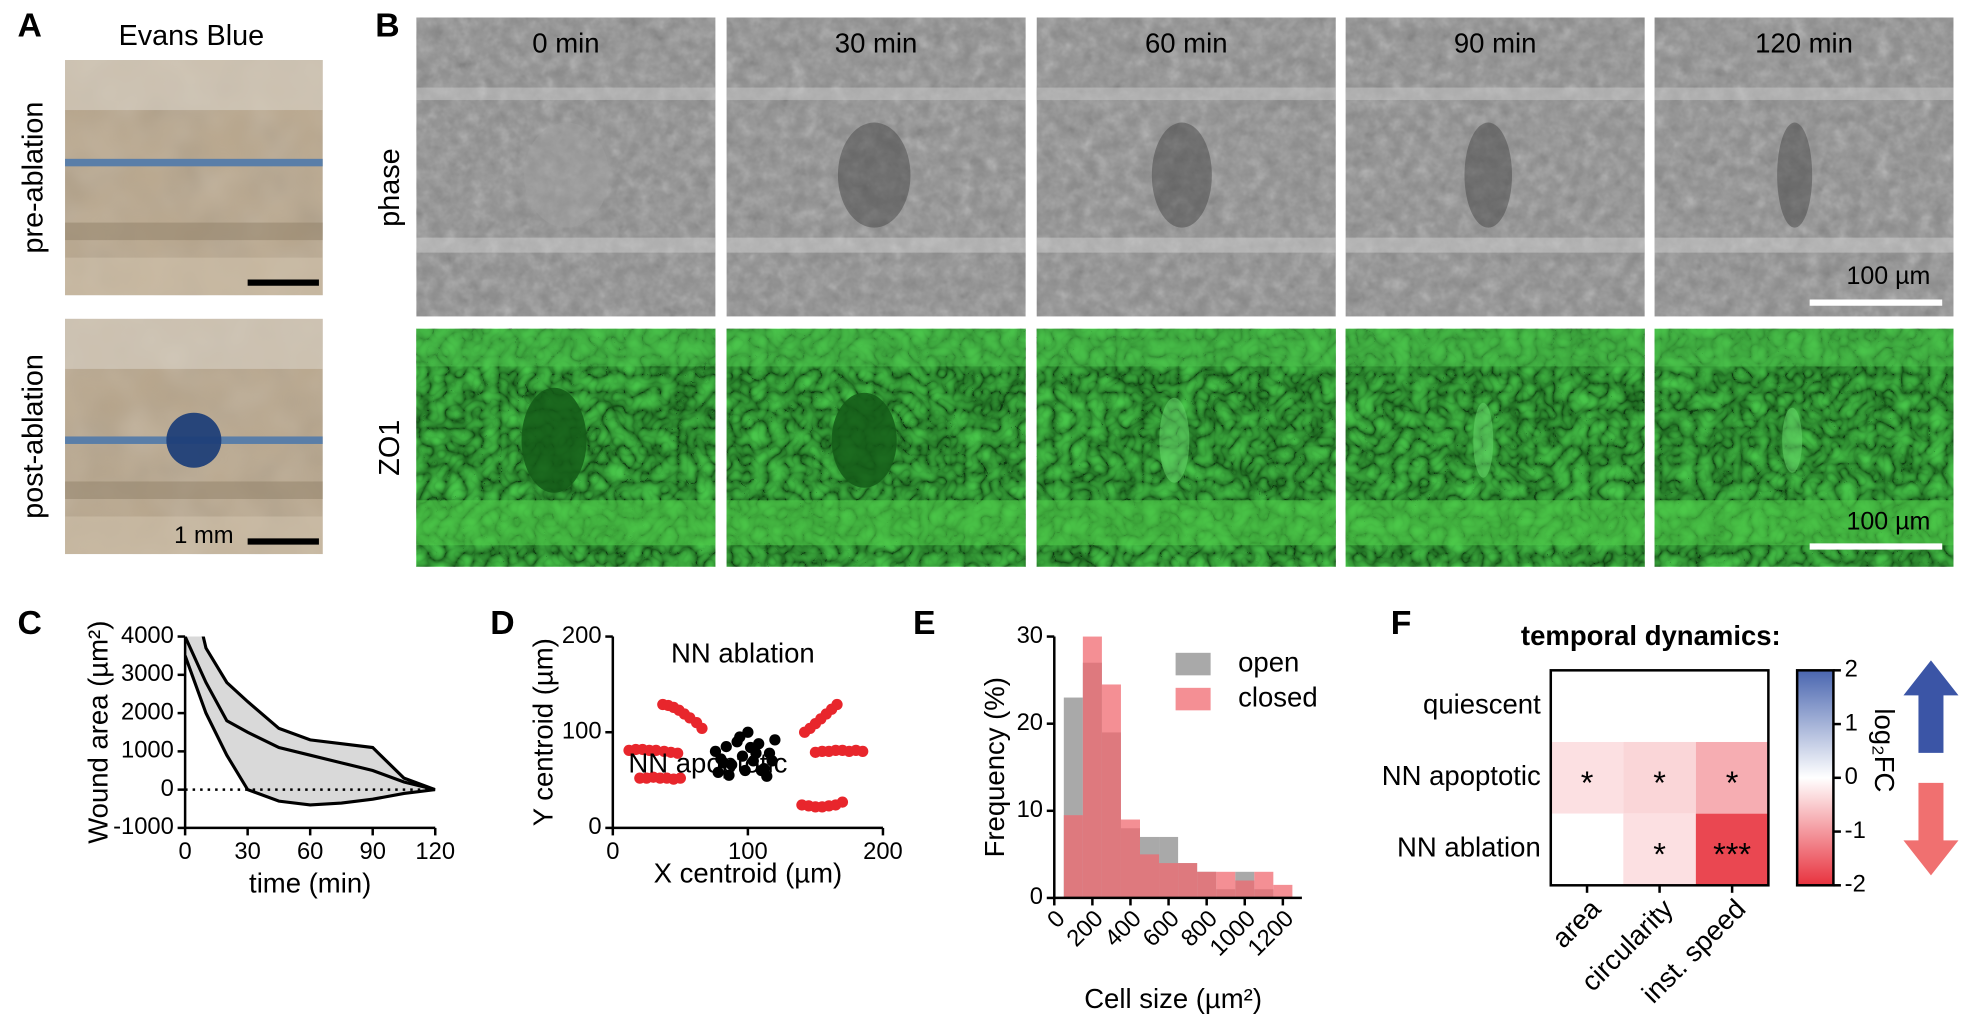 The height and width of the screenshot is (1028, 1961). What do you see at coordinates (1271, 933) in the screenshot?
I see `x-tick-label: 1200` at bounding box center [1271, 933].